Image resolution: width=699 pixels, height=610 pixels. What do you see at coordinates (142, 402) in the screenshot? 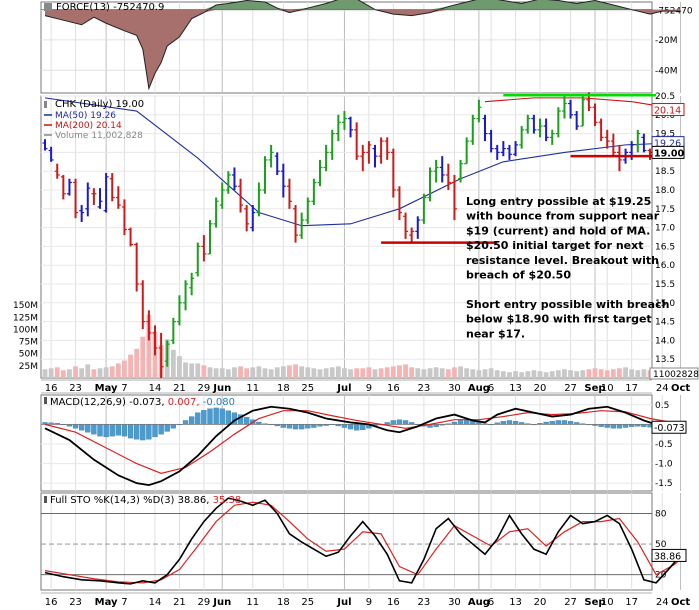
I see `macd-title: MACD(12,26,9) -0.073, 0.007, -0.080` at bounding box center [142, 402].